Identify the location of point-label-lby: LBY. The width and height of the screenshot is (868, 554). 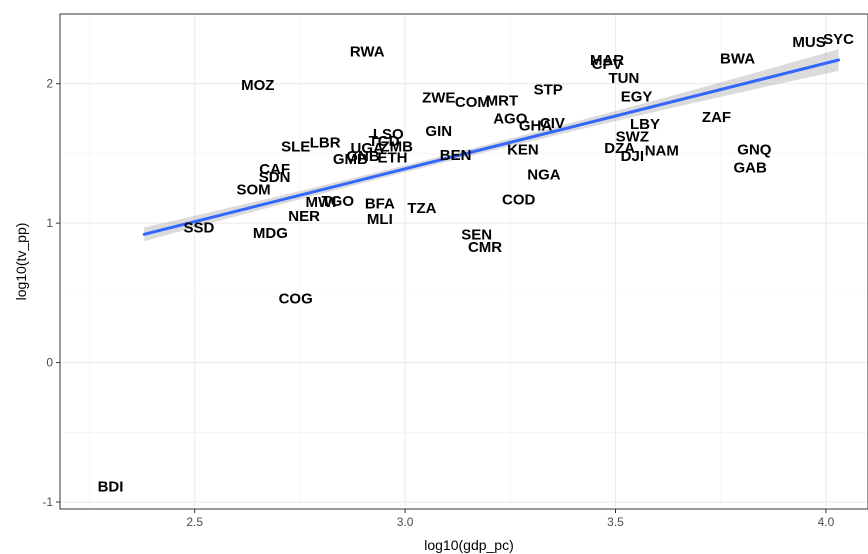
(645, 124).